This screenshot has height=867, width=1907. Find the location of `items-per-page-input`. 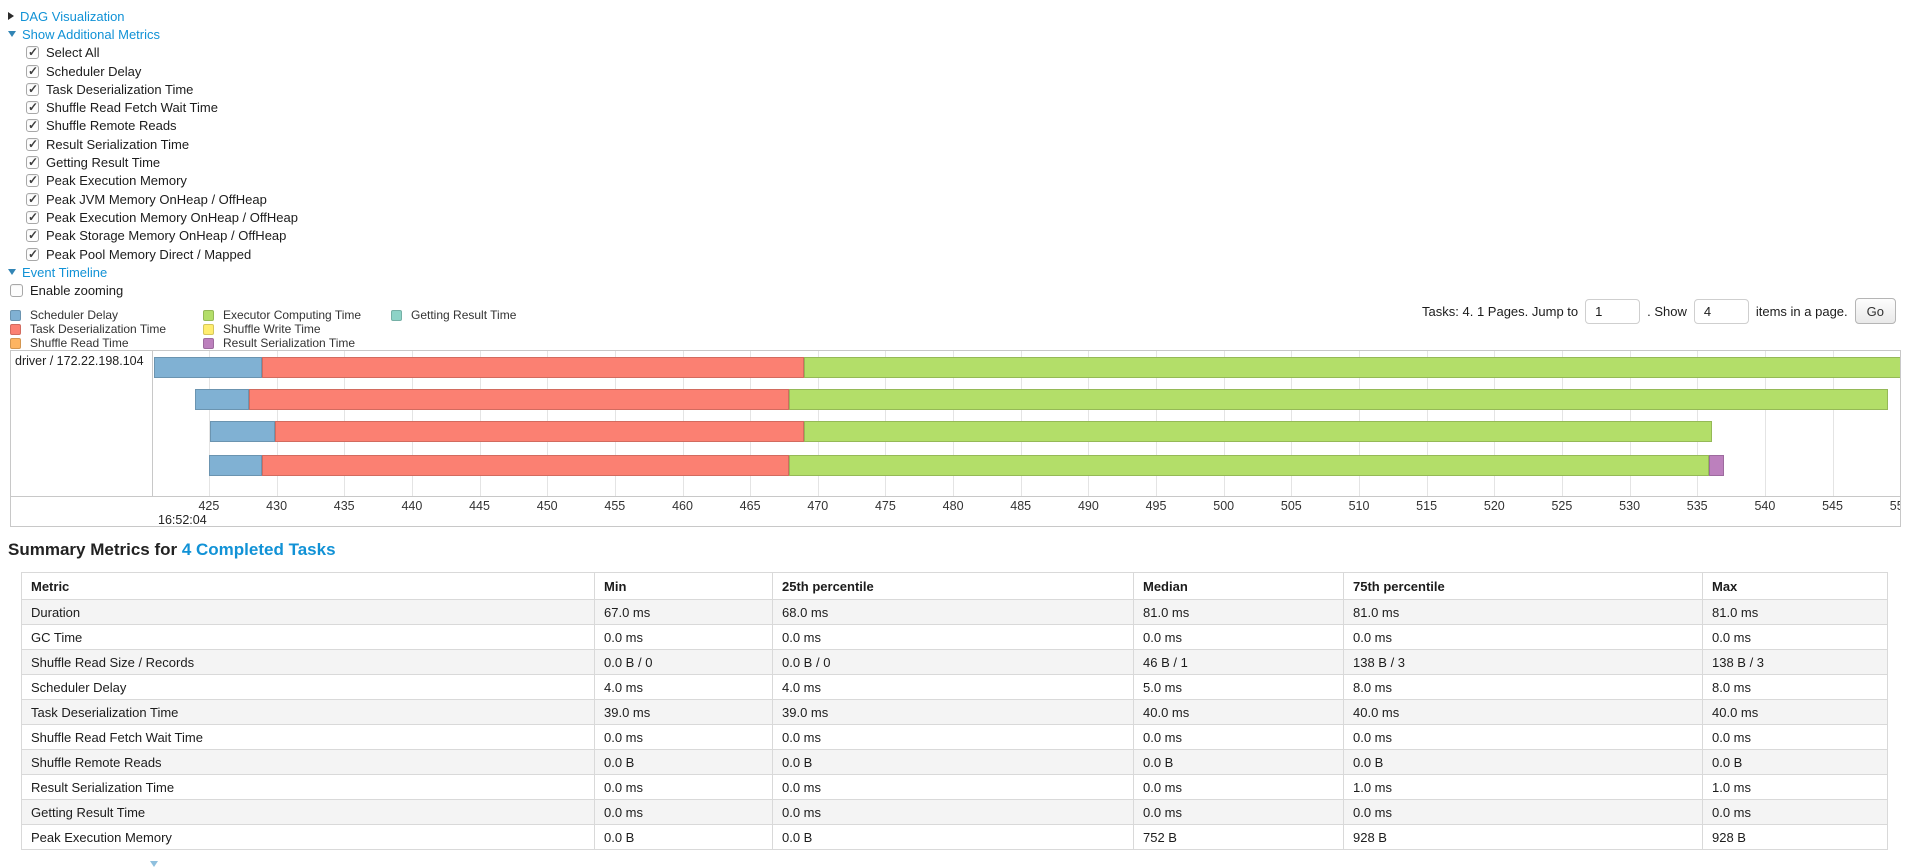

items-per-page-input is located at coordinates (1721, 311).